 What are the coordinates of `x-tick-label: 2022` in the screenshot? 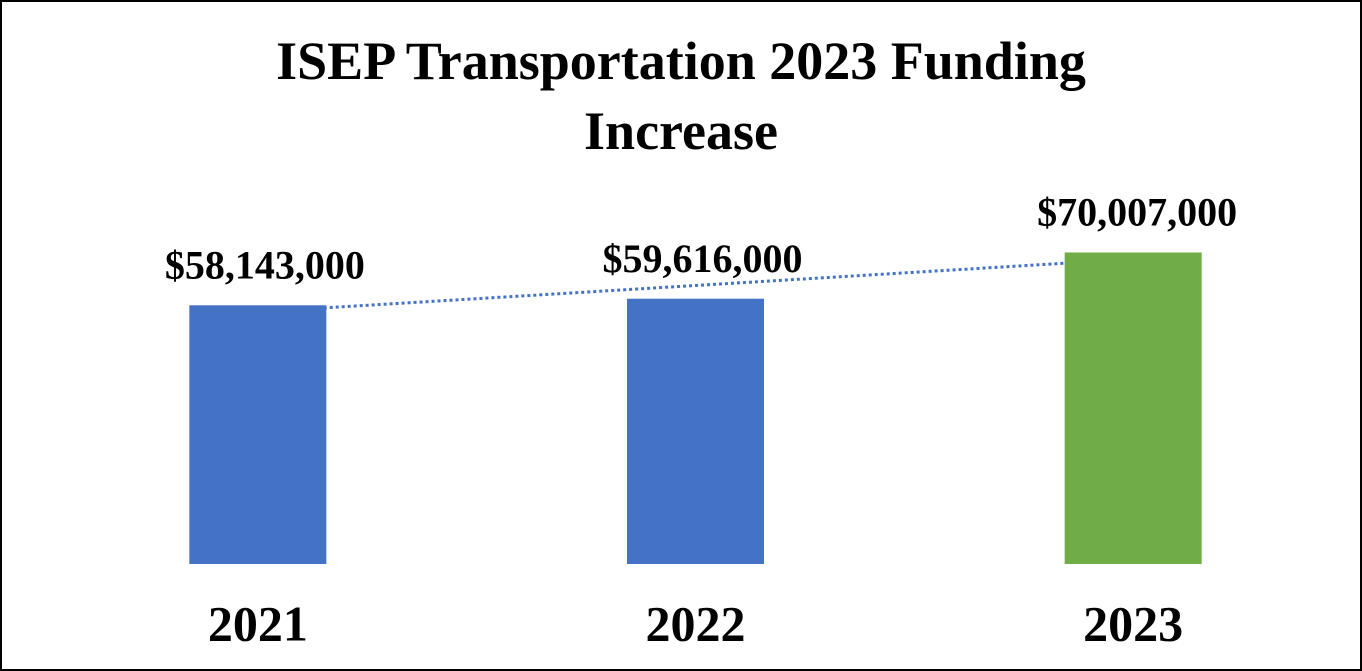 It's located at (696, 623).